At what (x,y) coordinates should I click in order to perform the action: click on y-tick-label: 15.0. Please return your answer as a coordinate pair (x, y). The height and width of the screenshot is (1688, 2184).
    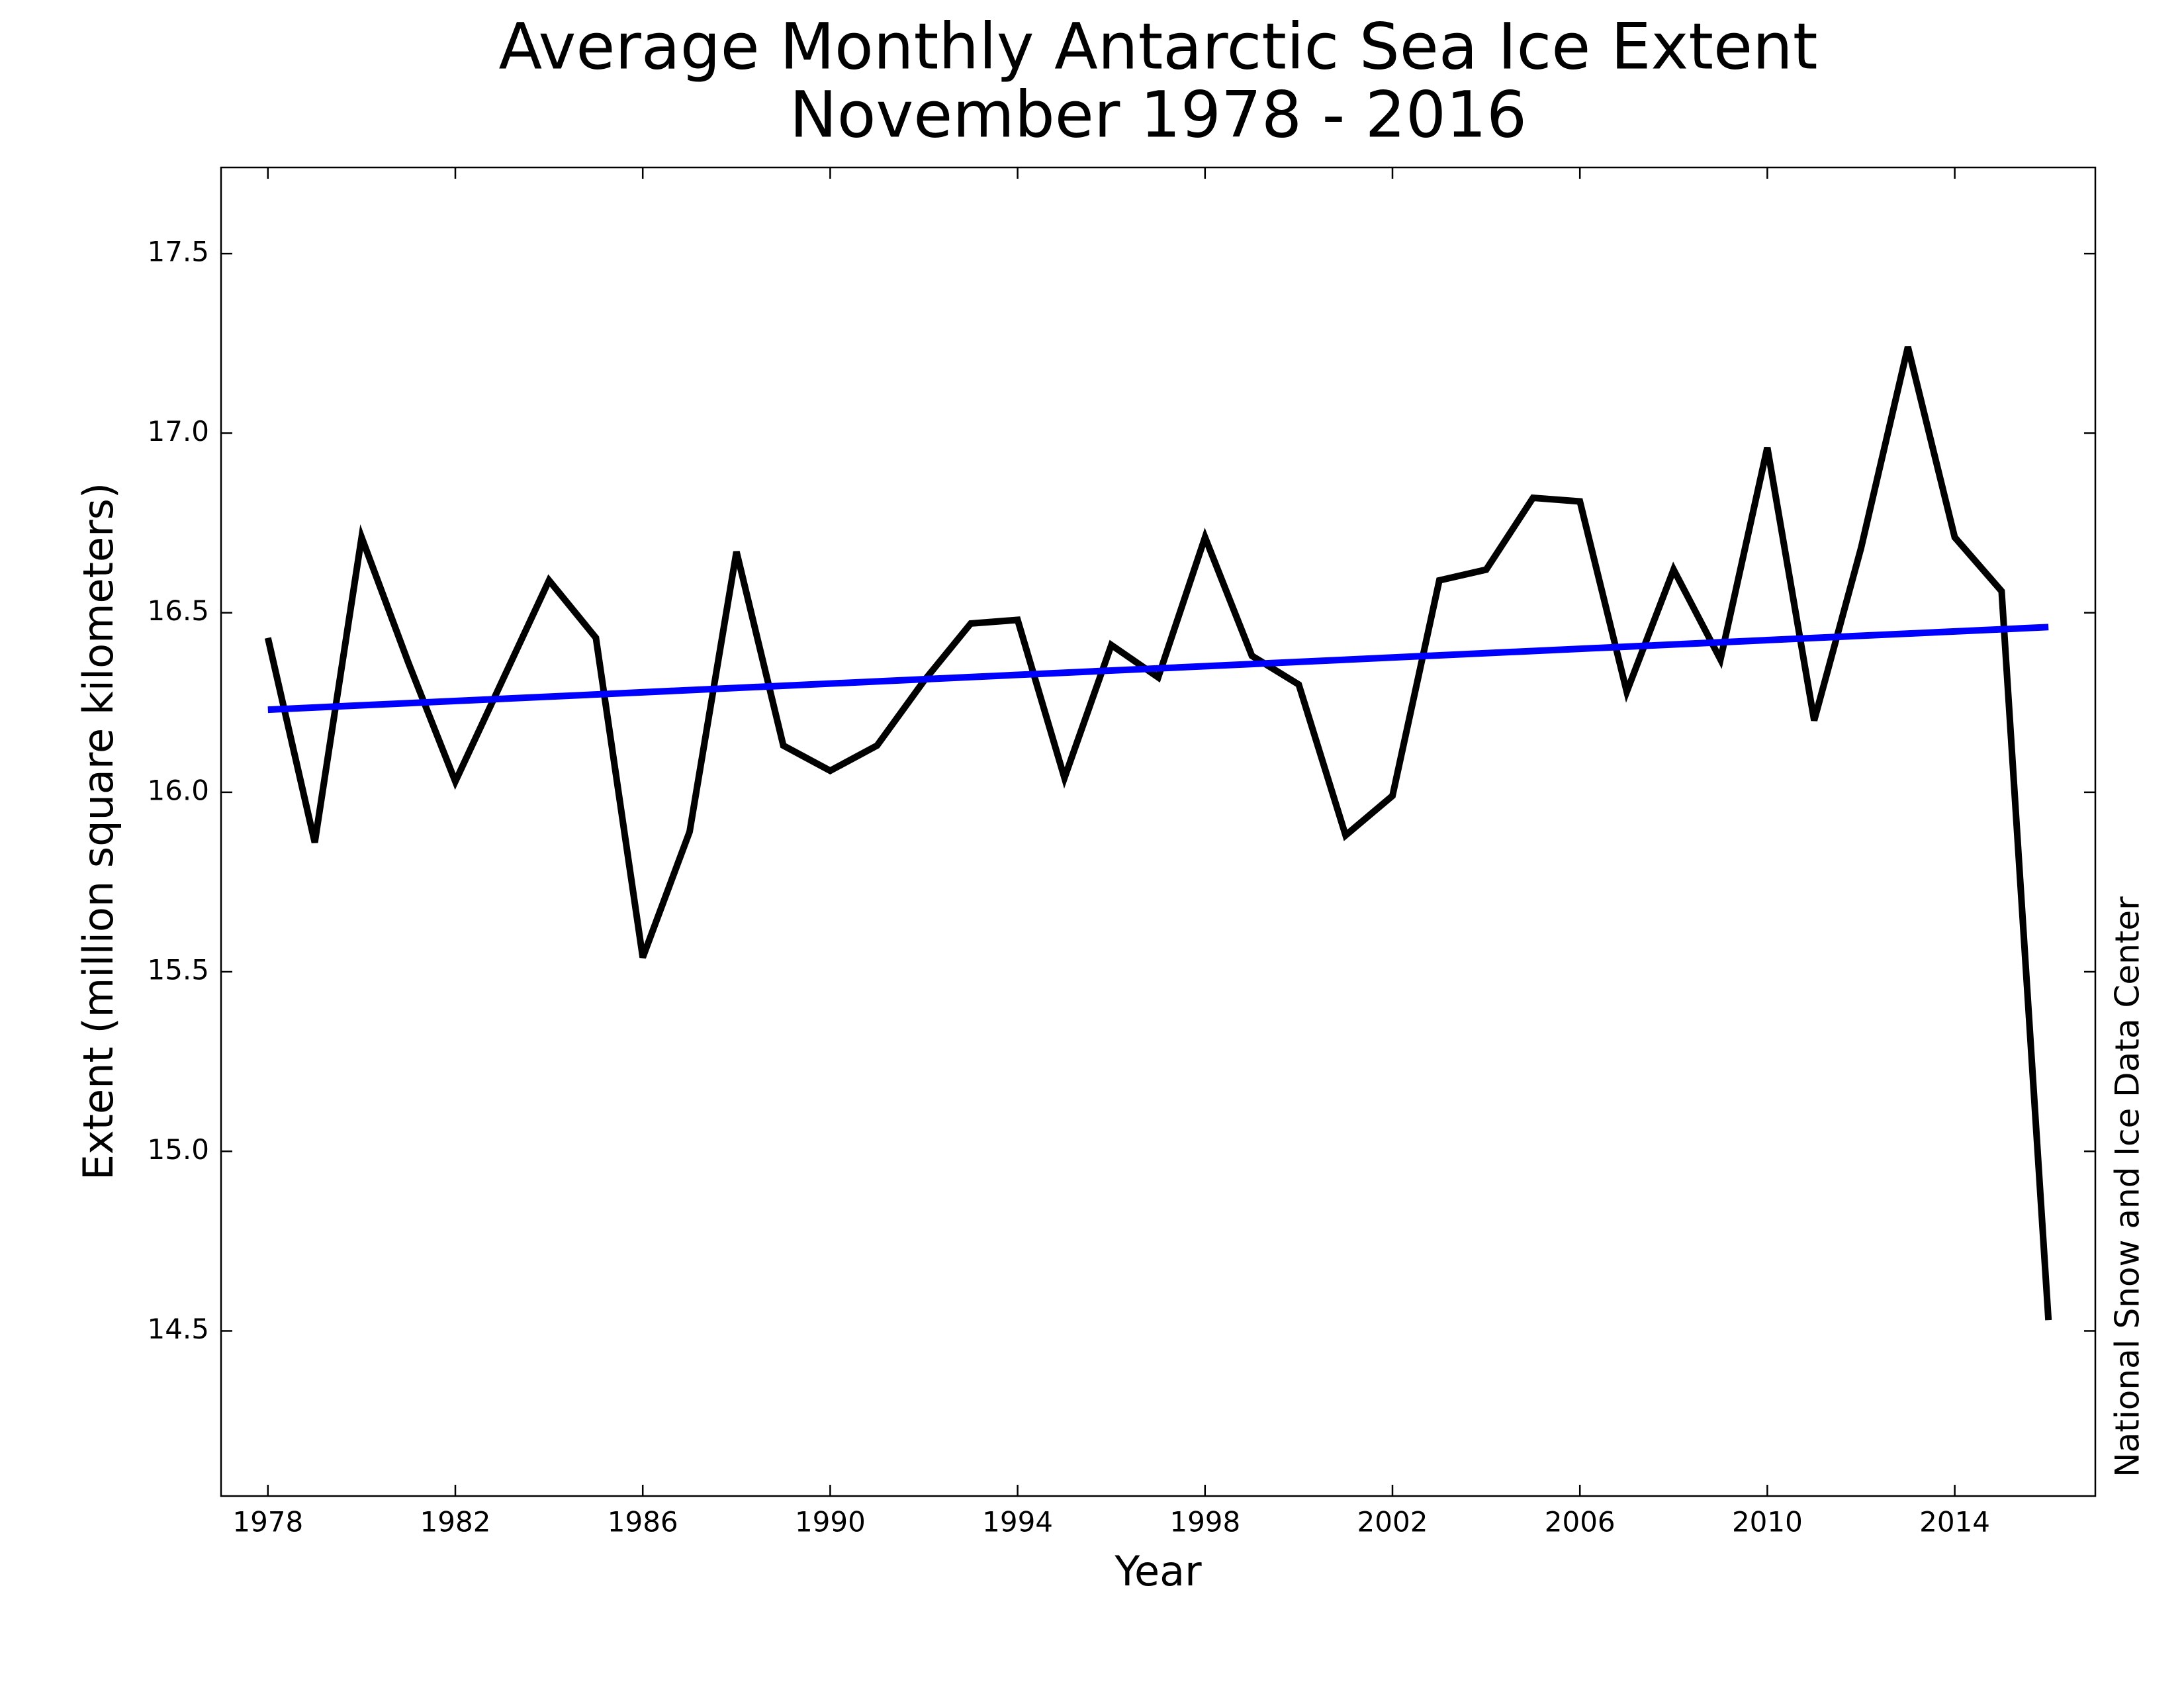
    Looking at the image, I should click on (178, 1149).